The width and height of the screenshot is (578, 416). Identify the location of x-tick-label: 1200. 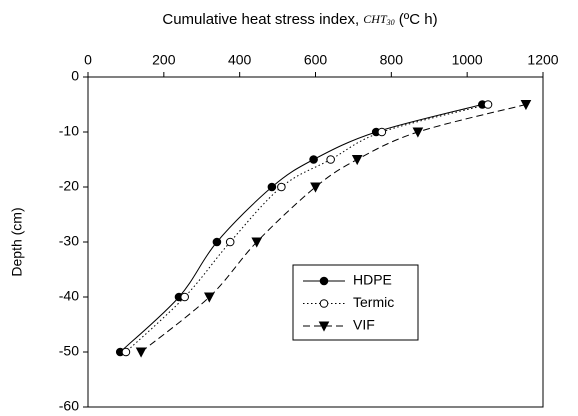
(542, 60).